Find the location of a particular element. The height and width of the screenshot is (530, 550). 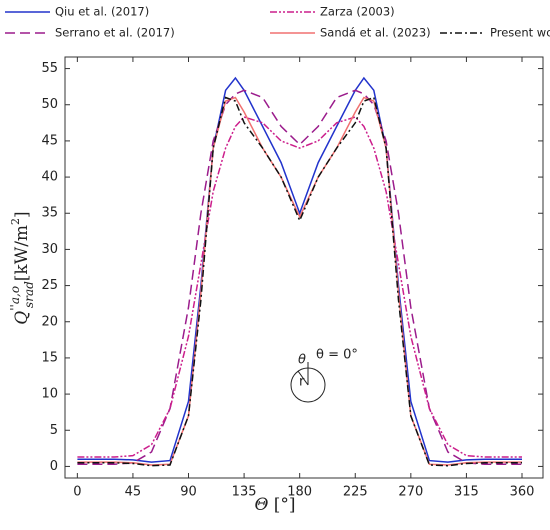

legend-label: Present work is located at coordinates (520, 33).